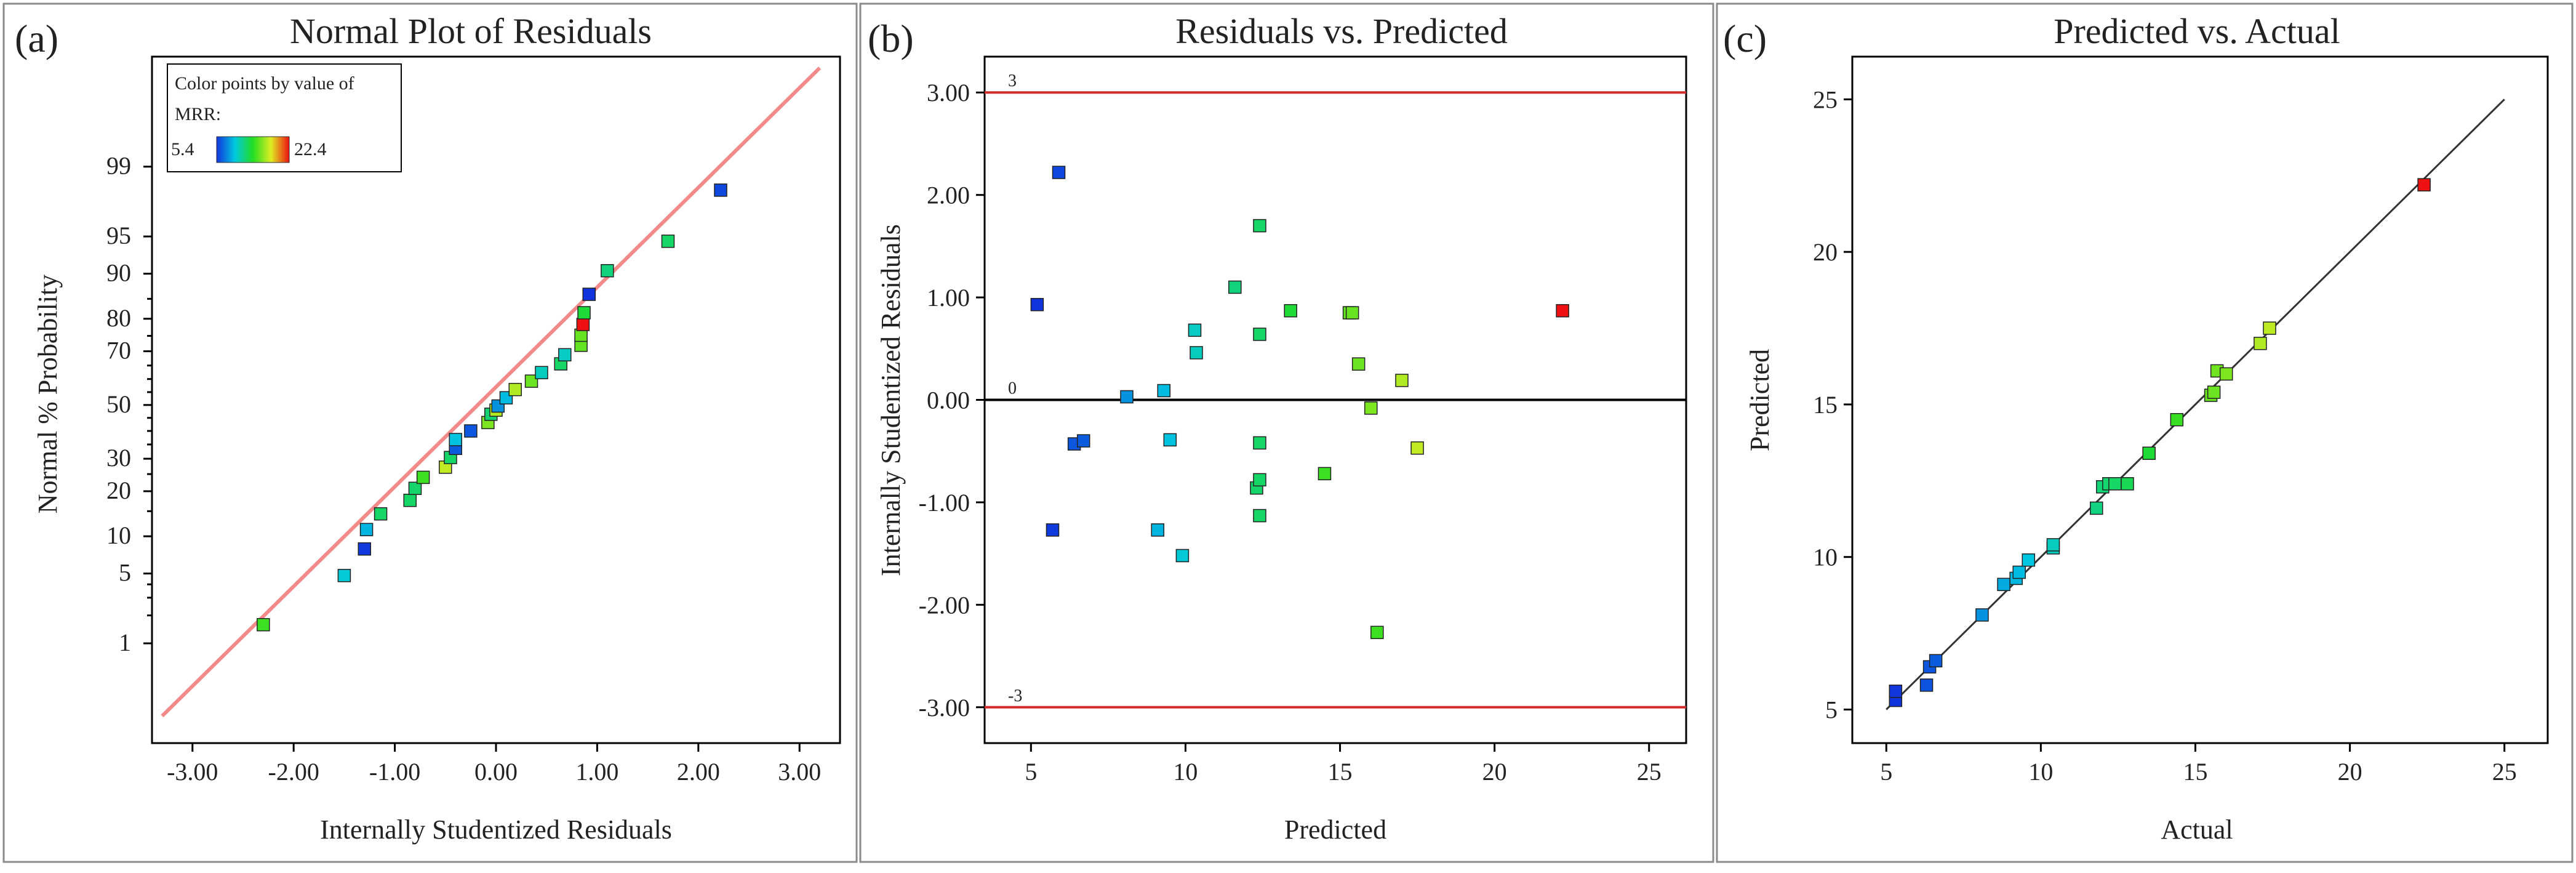  Describe the element at coordinates (1825, 405) in the screenshot. I see `panel-c-y-tick-label: 15` at that location.